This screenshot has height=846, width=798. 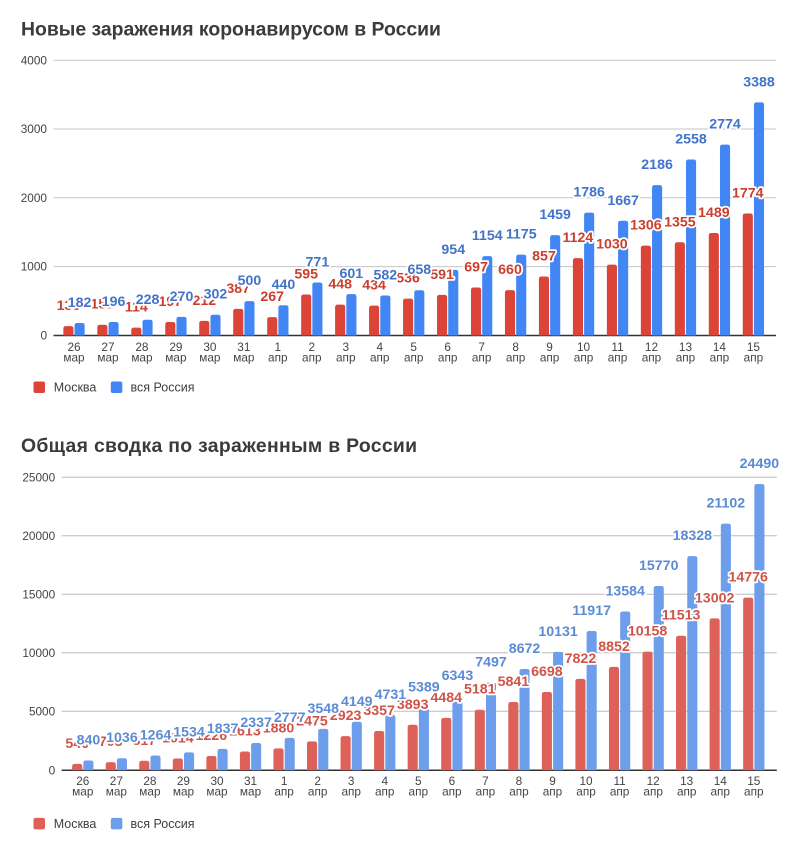 What do you see at coordinates (446, 698) in the screenshot?
I see `svg-text: 4484` at bounding box center [446, 698].